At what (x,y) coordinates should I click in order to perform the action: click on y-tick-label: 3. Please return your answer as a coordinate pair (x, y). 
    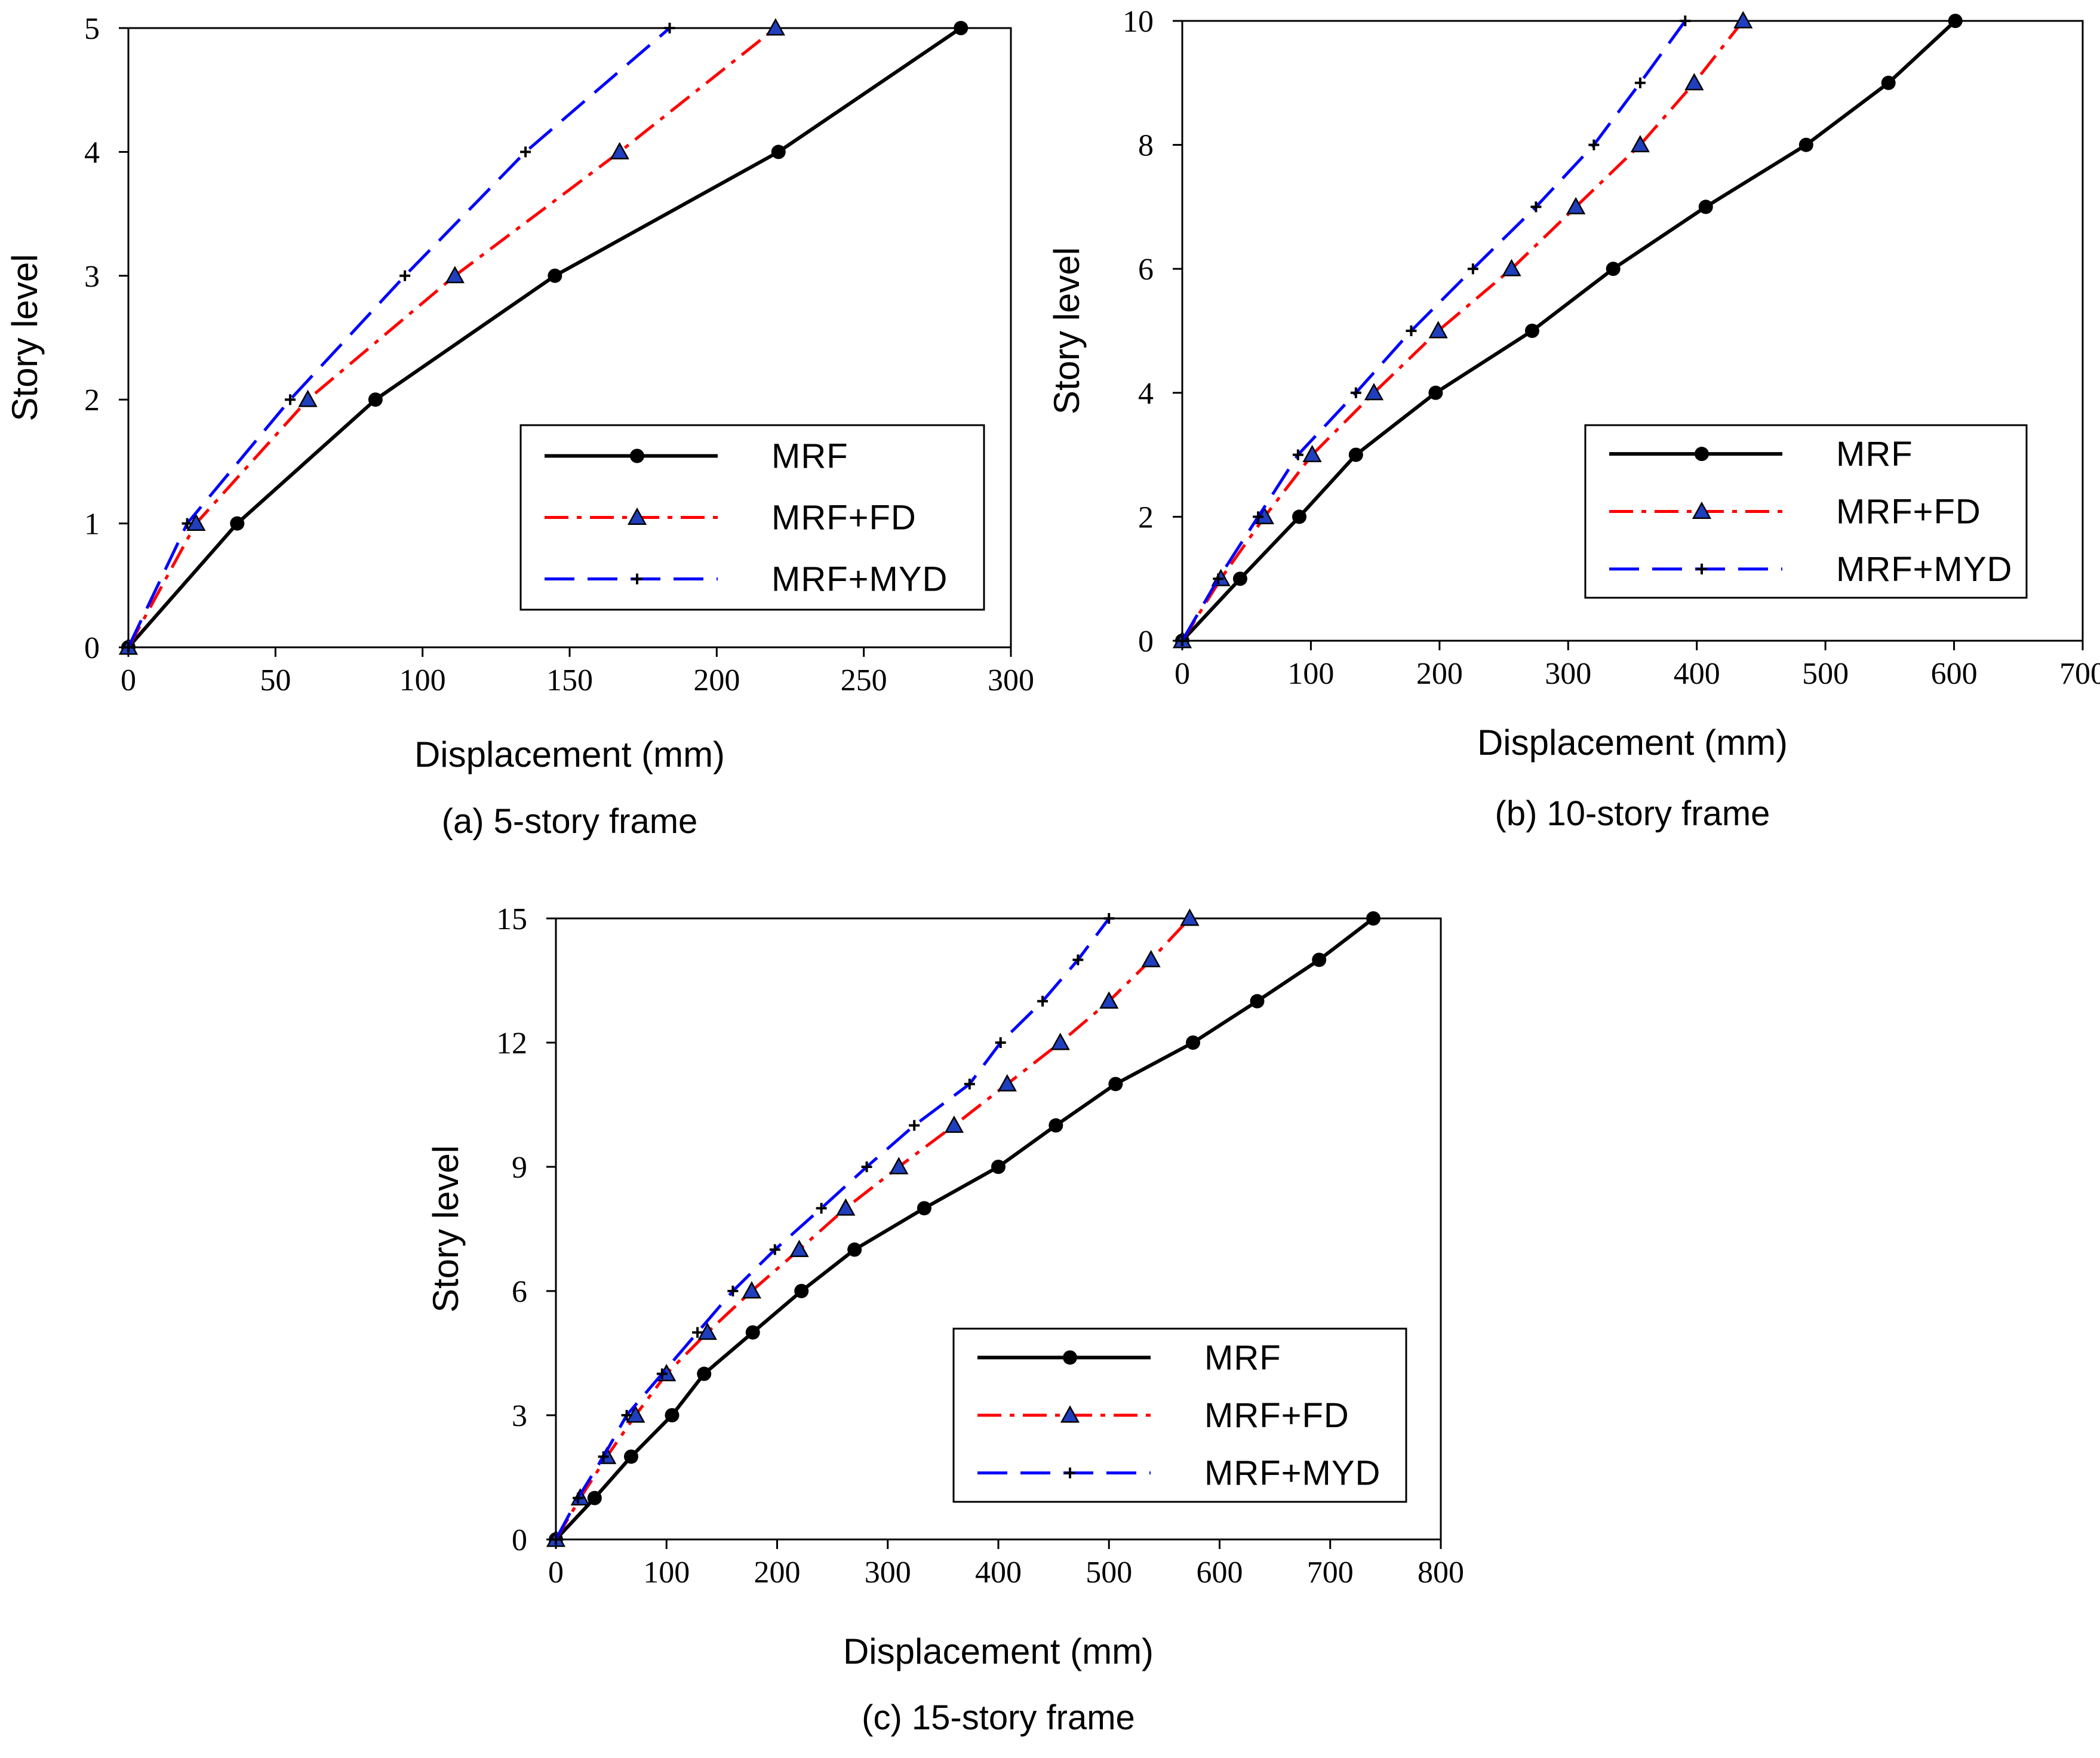
    Looking at the image, I should click on (92, 277).